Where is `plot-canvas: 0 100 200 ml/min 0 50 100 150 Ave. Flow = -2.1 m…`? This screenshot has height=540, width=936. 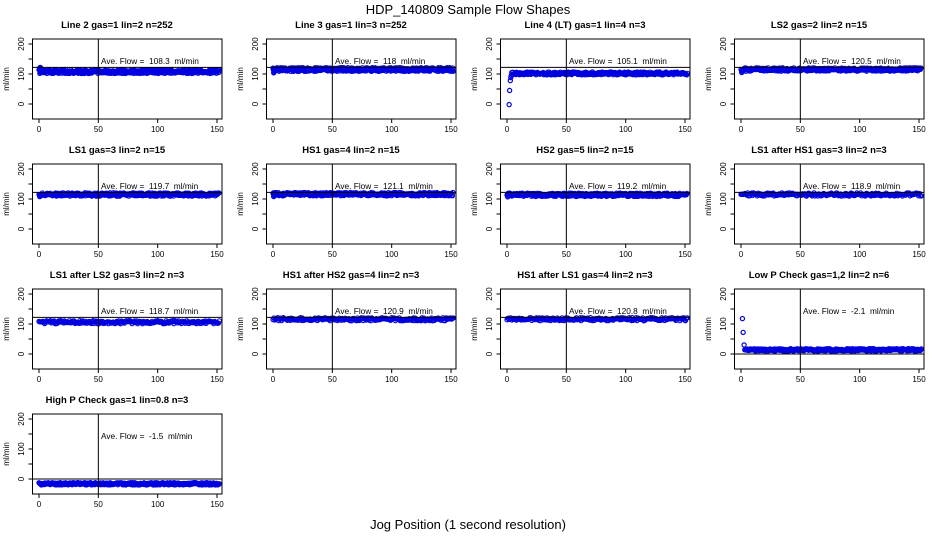
plot-canvas: 0 100 200 ml/min 0 50 100 150 Ave. Flow = -2.1 m… is located at coordinates (815, 335).